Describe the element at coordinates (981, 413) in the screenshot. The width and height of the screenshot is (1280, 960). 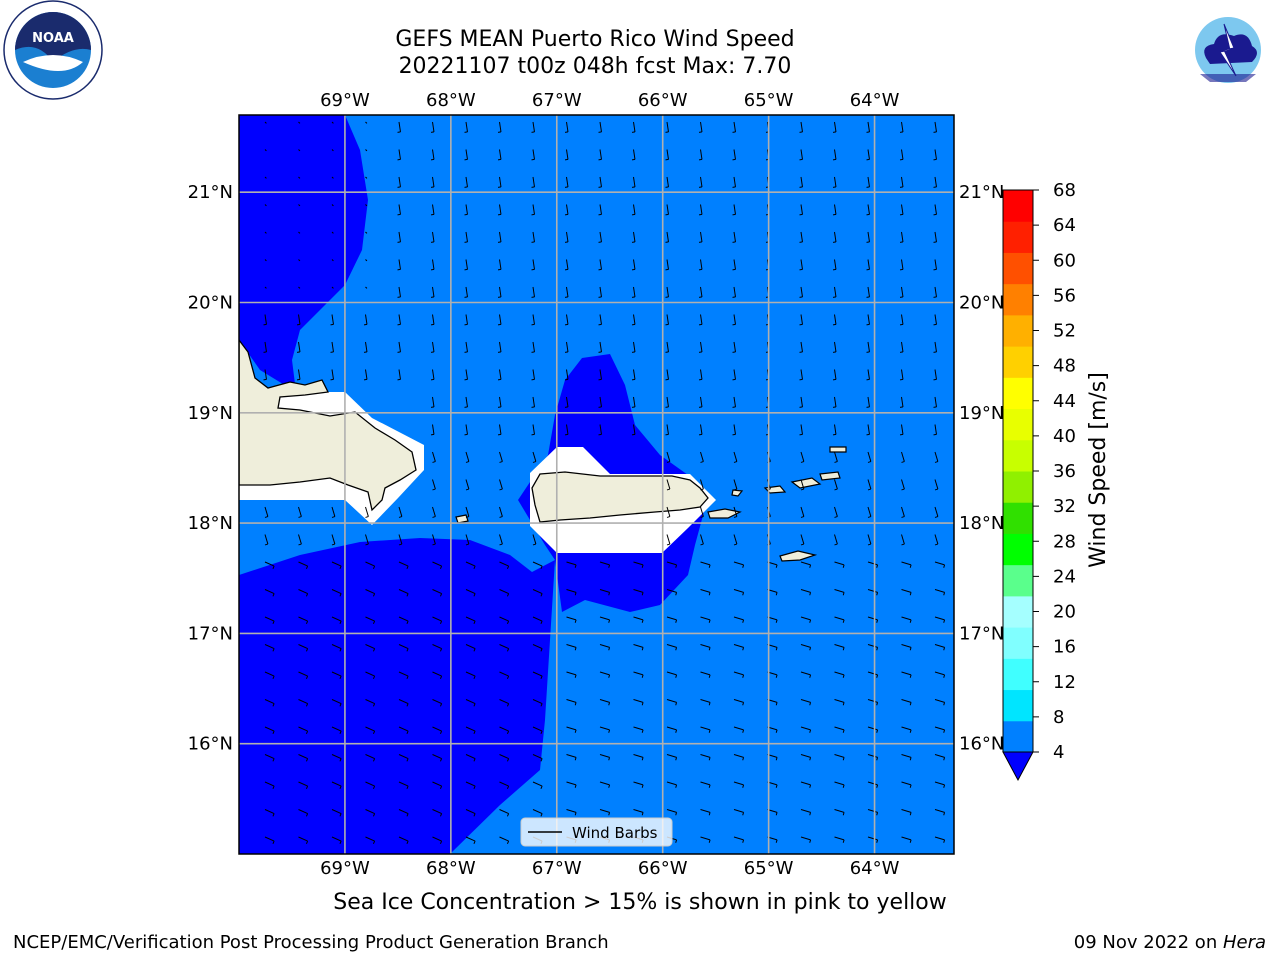
I see `lat-tick-label: 19°N` at that location.